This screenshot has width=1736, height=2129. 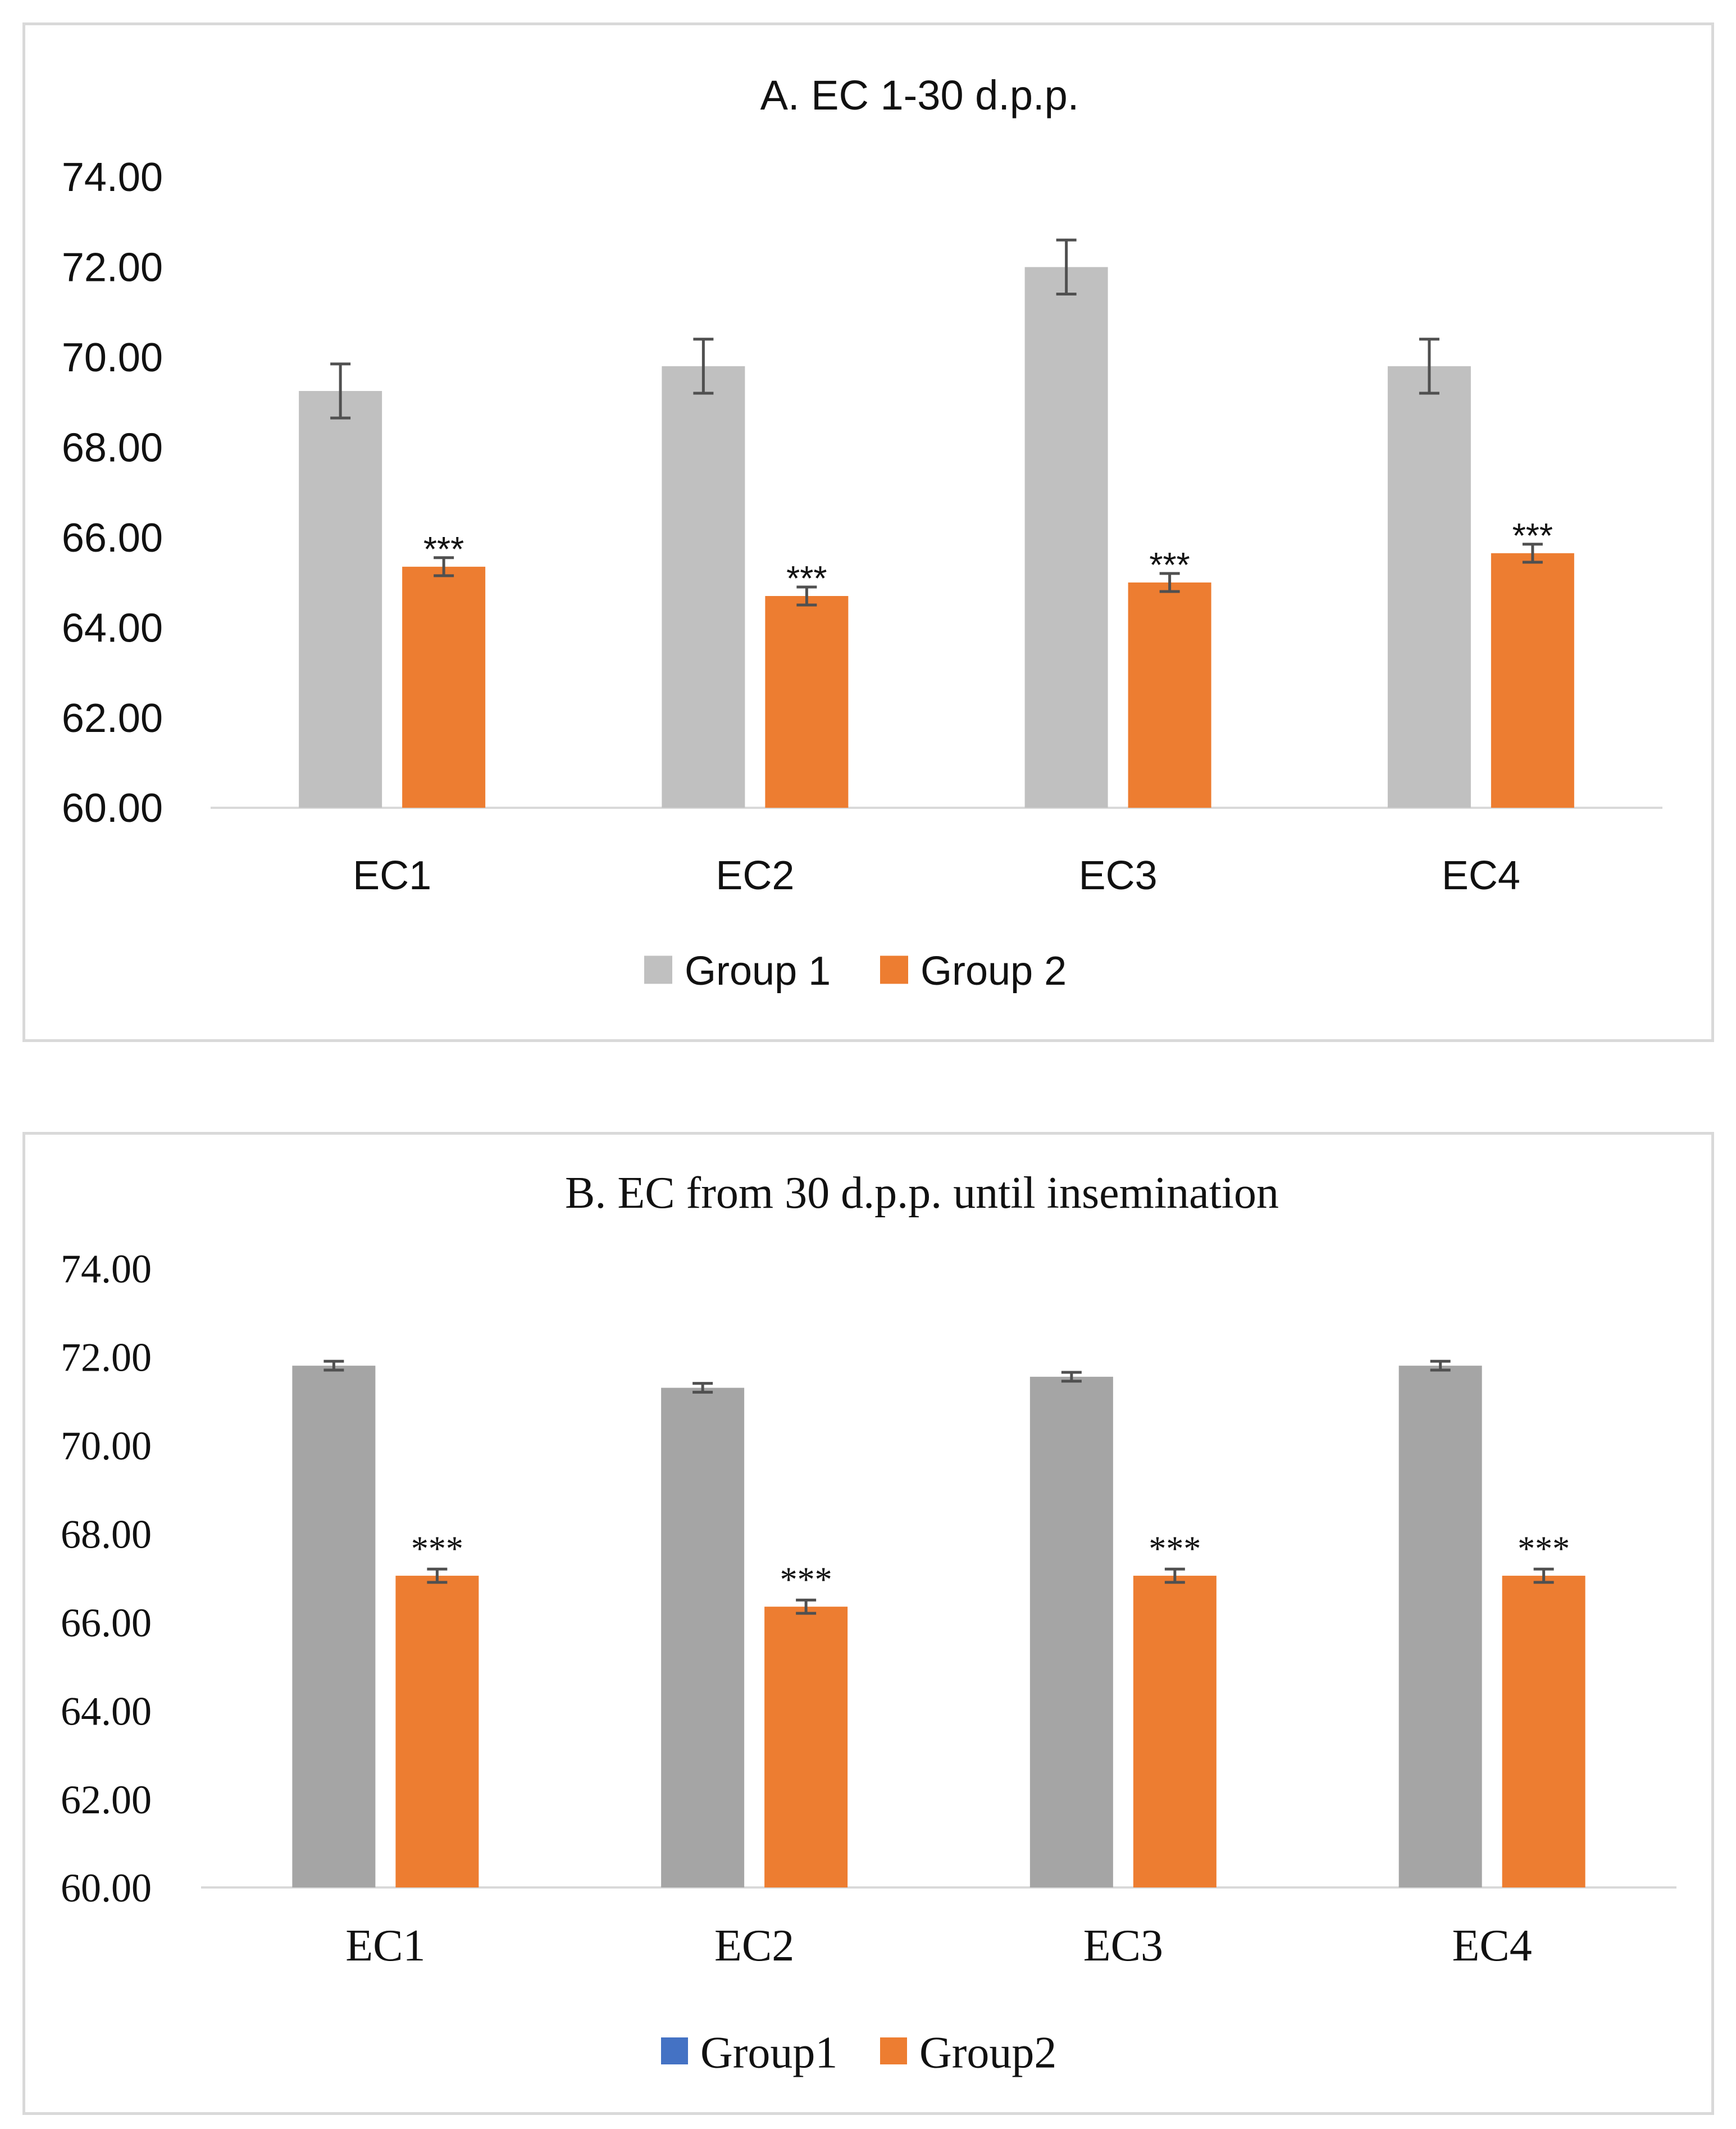 What do you see at coordinates (341, 599) in the screenshot?
I see `chart-a-bar-group1-ec1` at bounding box center [341, 599].